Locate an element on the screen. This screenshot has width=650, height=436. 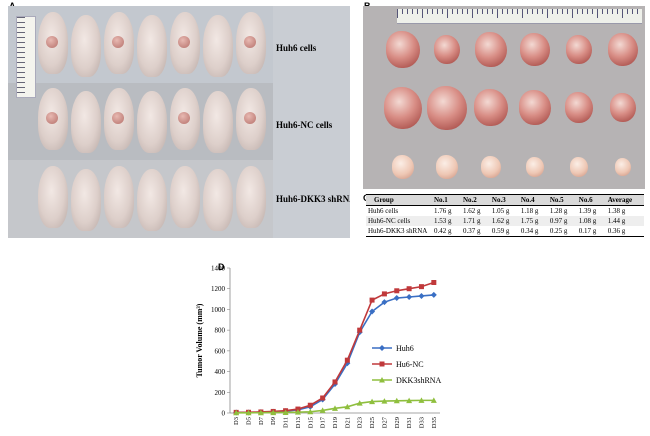
x-tick-label: D31 is located at coordinates (409, 422).